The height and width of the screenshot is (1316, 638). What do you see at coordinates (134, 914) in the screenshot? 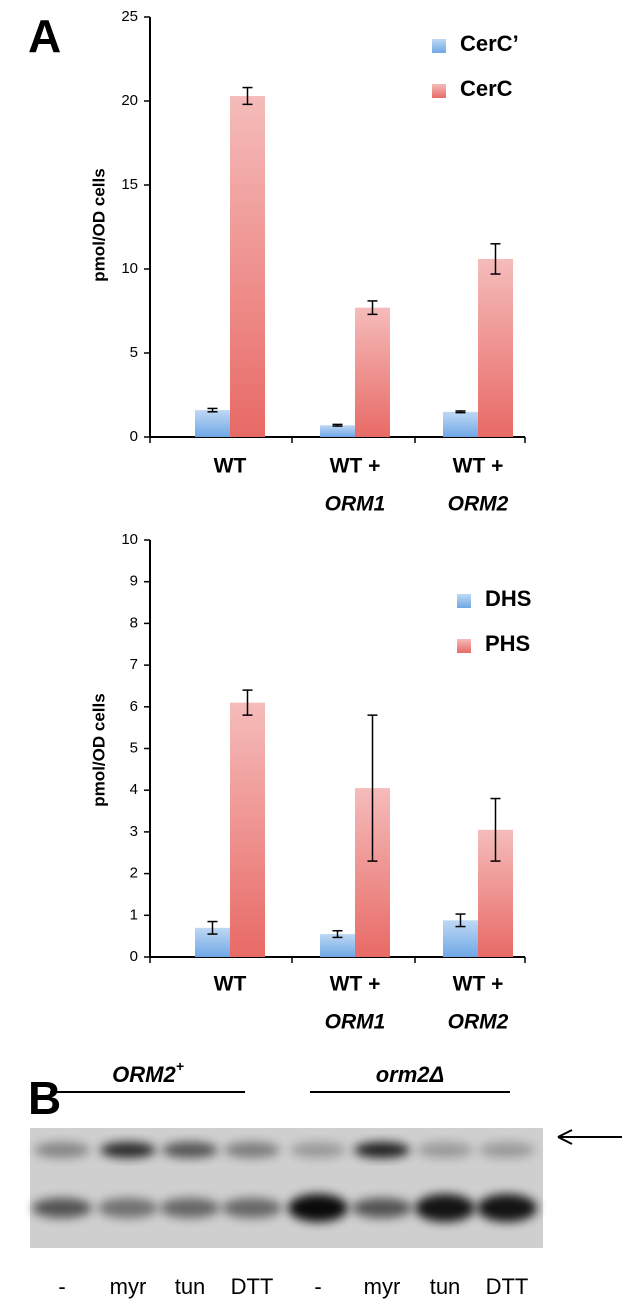
I see `y-tick-label: 1` at bounding box center [134, 914].